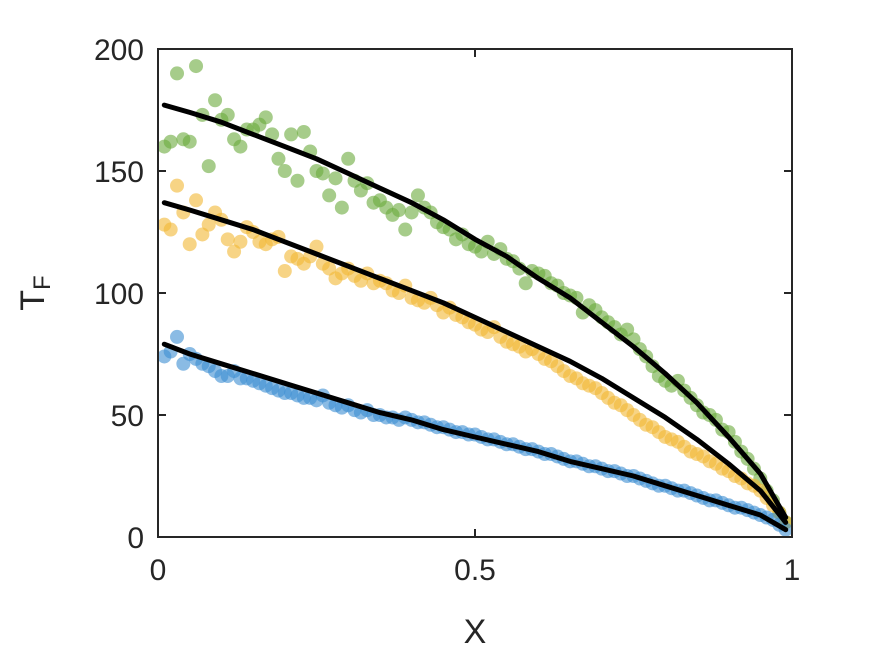 Image resolution: width=875 pixels, height=656 pixels. Describe the element at coordinates (127, 416) in the screenshot. I see `y-tick-label: 50` at that location.